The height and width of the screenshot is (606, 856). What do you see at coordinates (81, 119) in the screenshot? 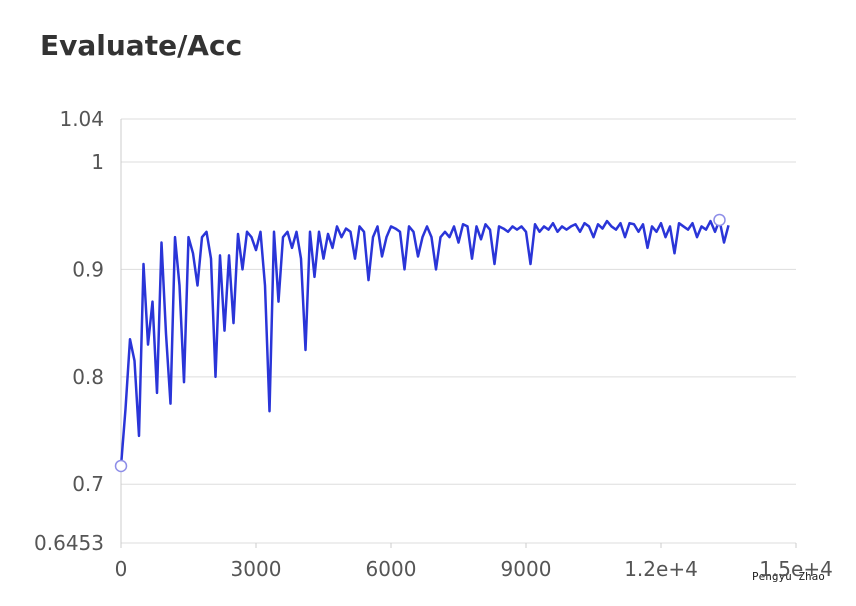
I see `y-tick-label: 1.04` at bounding box center [81, 119].